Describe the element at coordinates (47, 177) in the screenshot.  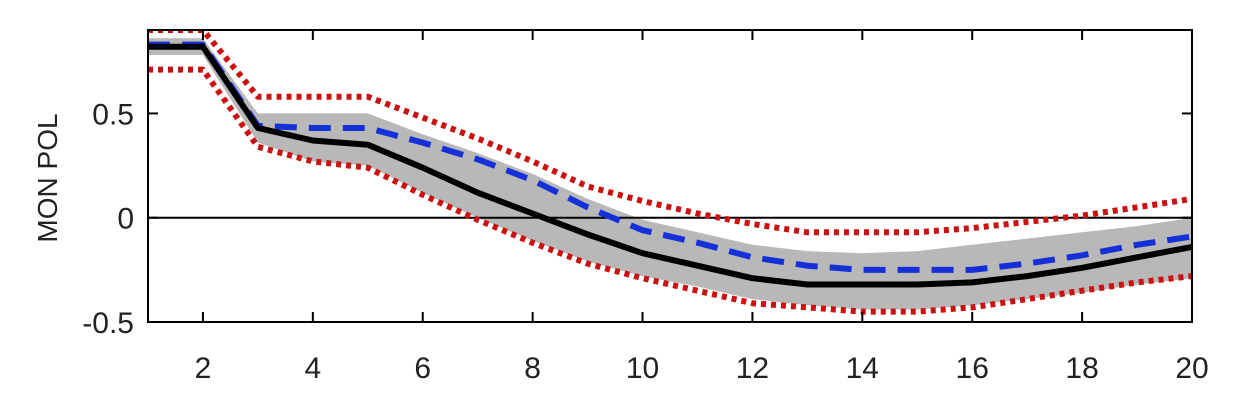
I see `y-axis-label: MON POL` at that location.